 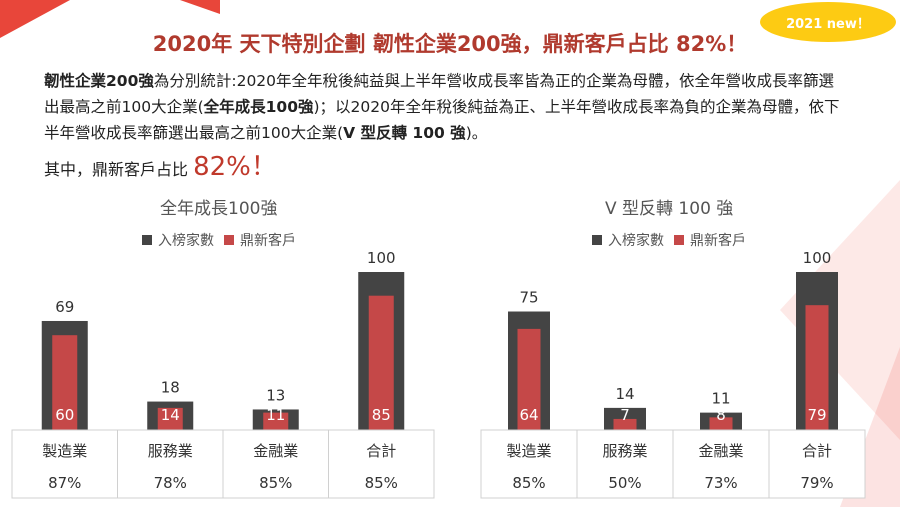 I want to click on share-label: 其中，鼎新客戶占比, so click(x=119, y=169).